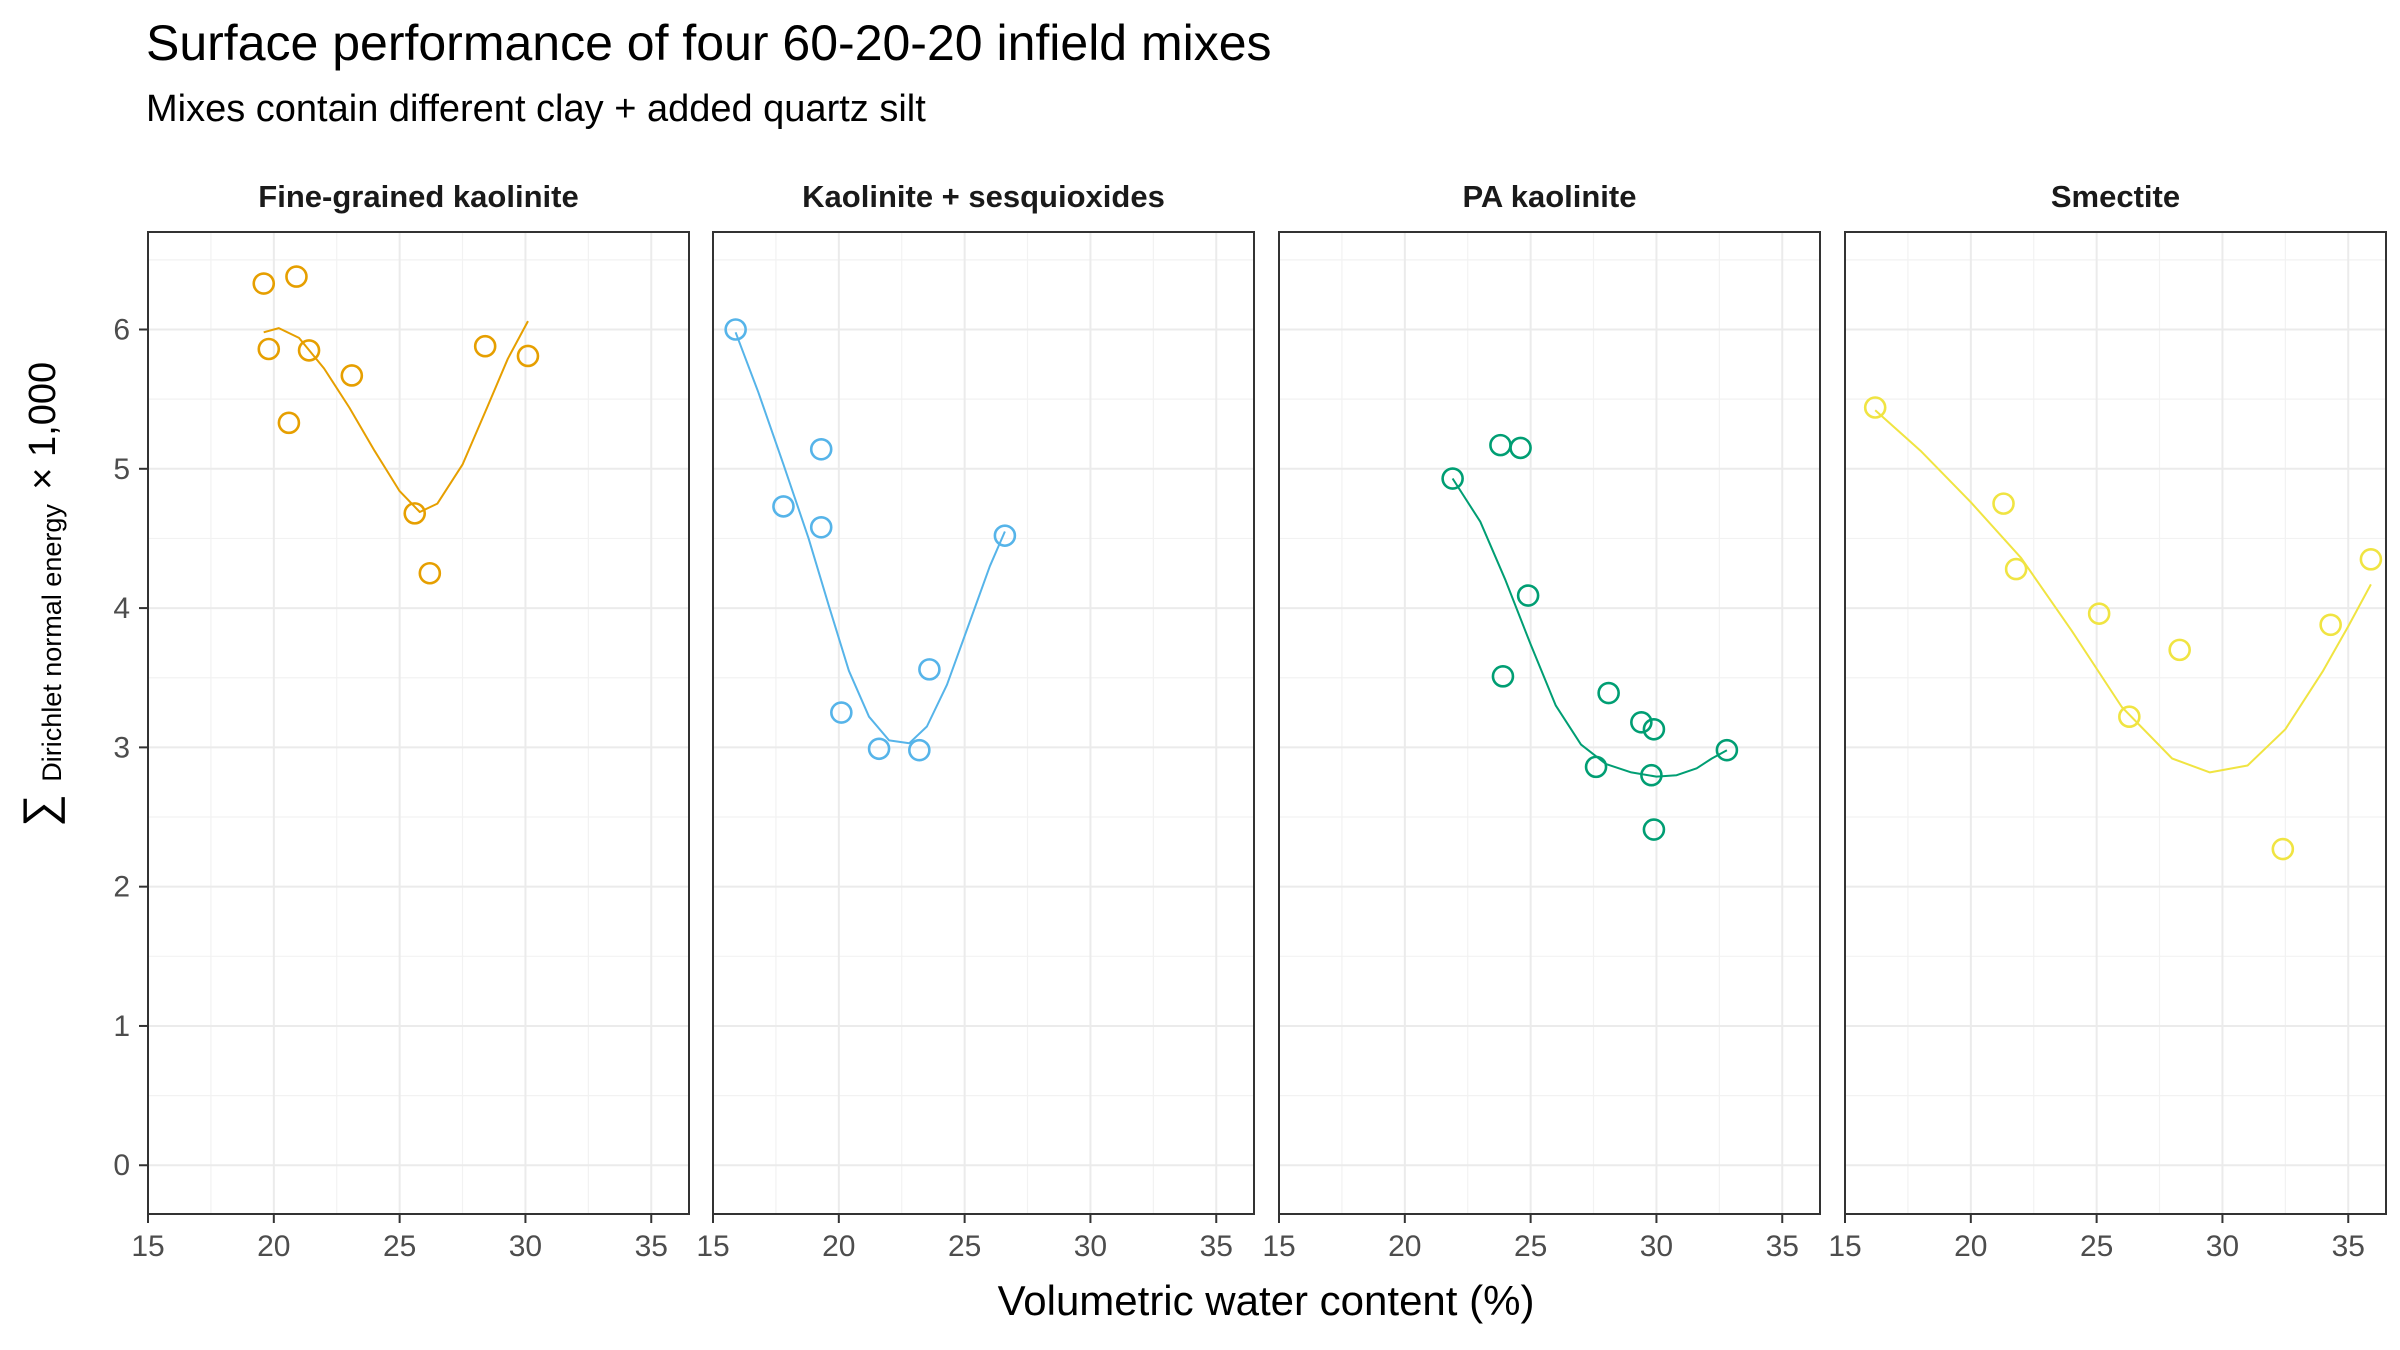 The image size is (2400, 1350). What do you see at coordinates (121, 747) in the screenshot?
I see `y-tick-label: 3` at bounding box center [121, 747].